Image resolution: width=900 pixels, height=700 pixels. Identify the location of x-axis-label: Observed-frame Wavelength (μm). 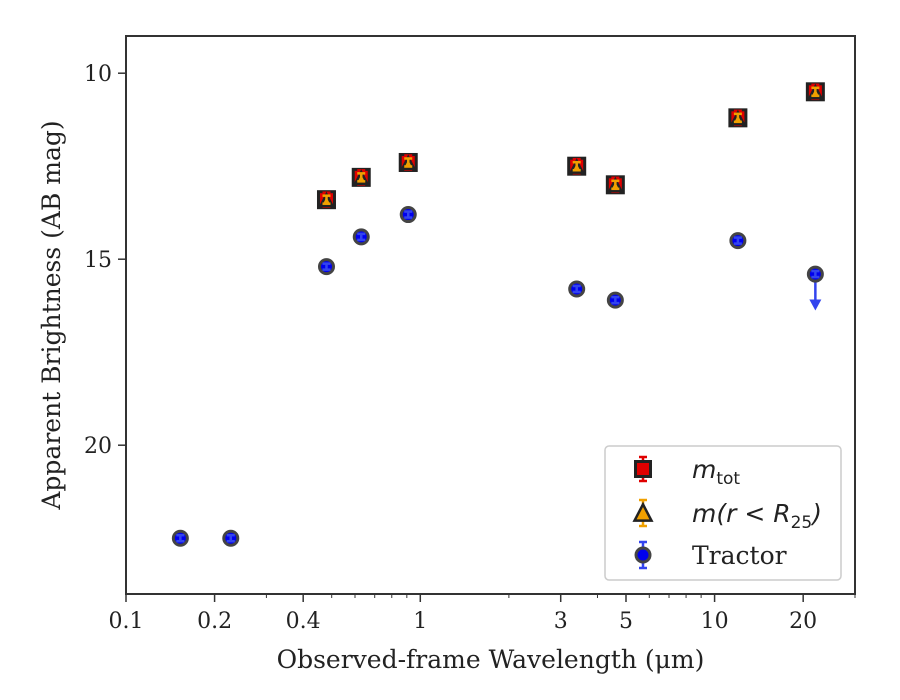
(491, 659).